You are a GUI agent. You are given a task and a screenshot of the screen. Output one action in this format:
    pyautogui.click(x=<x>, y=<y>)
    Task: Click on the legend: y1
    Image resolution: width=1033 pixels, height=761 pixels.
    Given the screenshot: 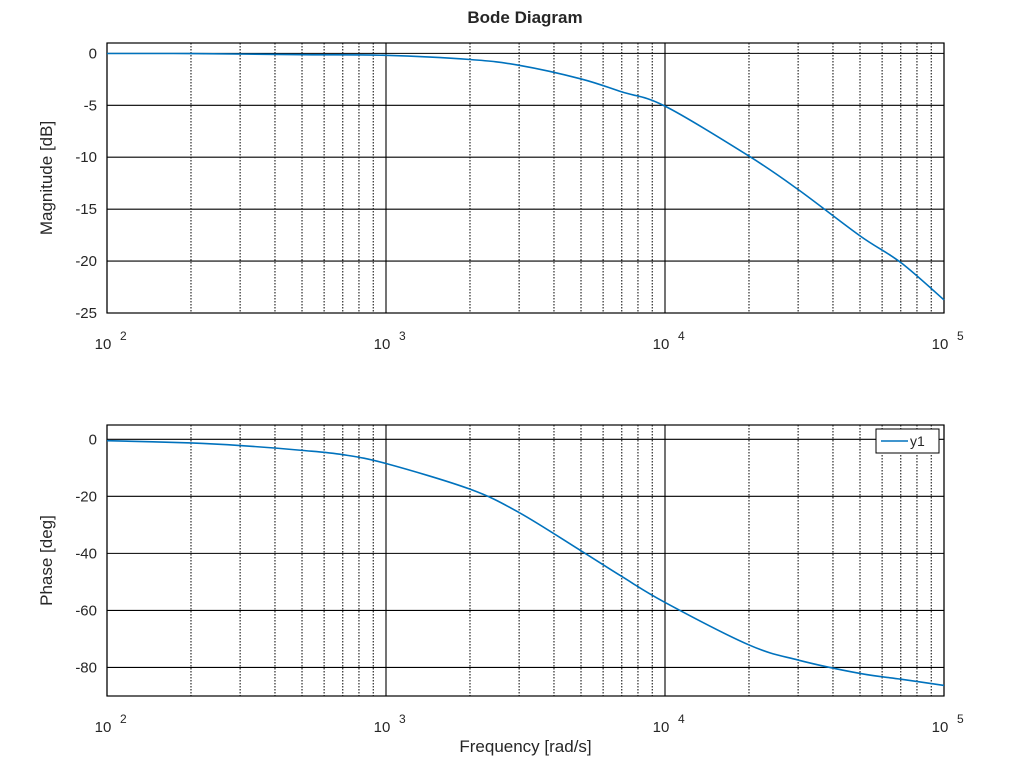 What is the action you would take?
    pyautogui.click(x=907, y=441)
    